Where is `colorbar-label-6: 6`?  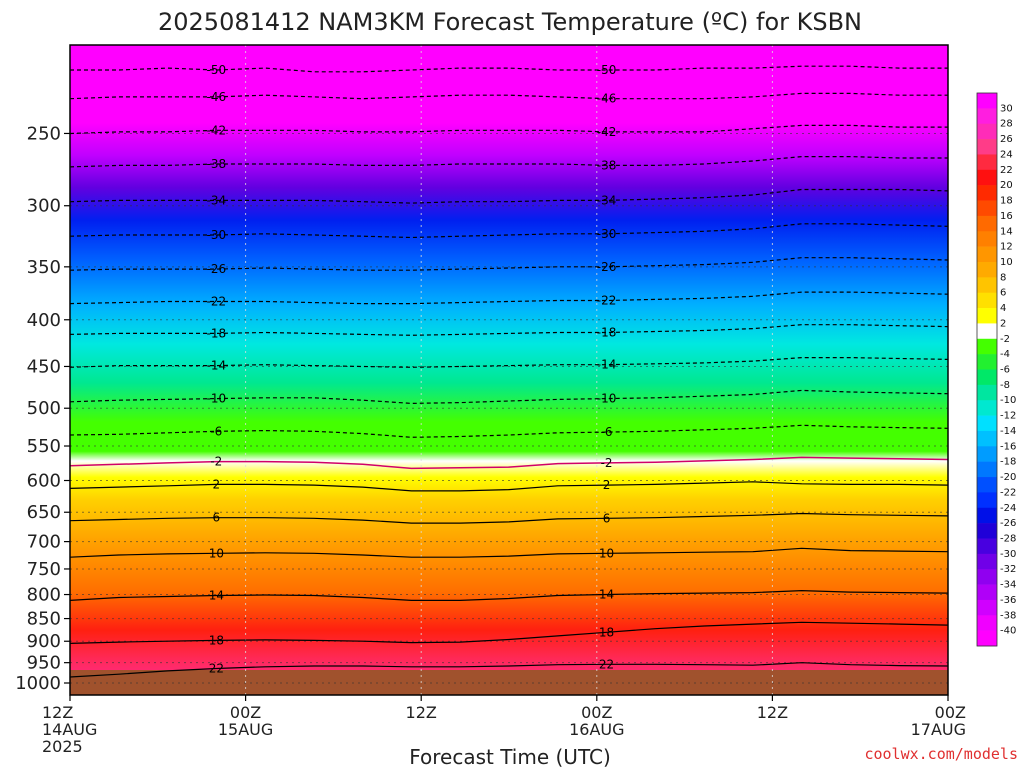 colorbar-label-6: 6 is located at coordinates (1003, 293).